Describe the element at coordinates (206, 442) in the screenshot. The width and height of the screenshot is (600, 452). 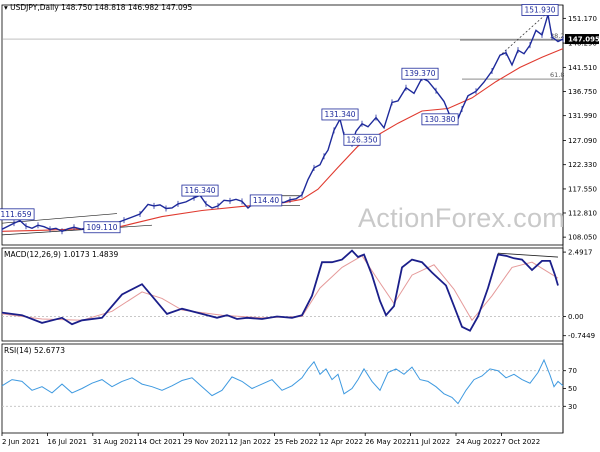
I see `x-axis-date-label: 29 Nov 2021` at that location.